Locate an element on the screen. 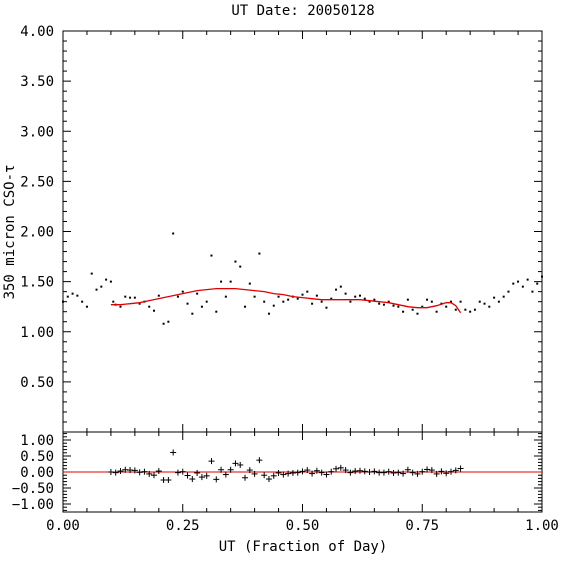 The image size is (574, 574). y-tick-label: 3.00 is located at coordinates (37, 132).